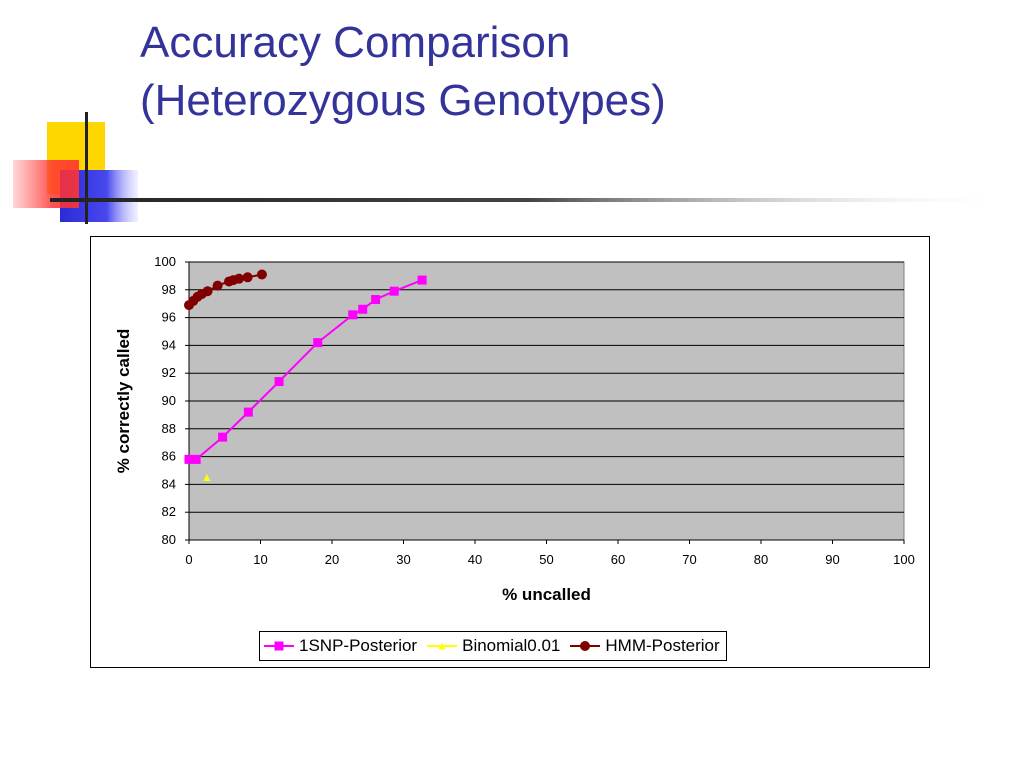 The width and height of the screenshot is (1024, 768). Describe the element at coordinates (832, 559) in the screenshot. I see `x-tick-label: 90` at that location.